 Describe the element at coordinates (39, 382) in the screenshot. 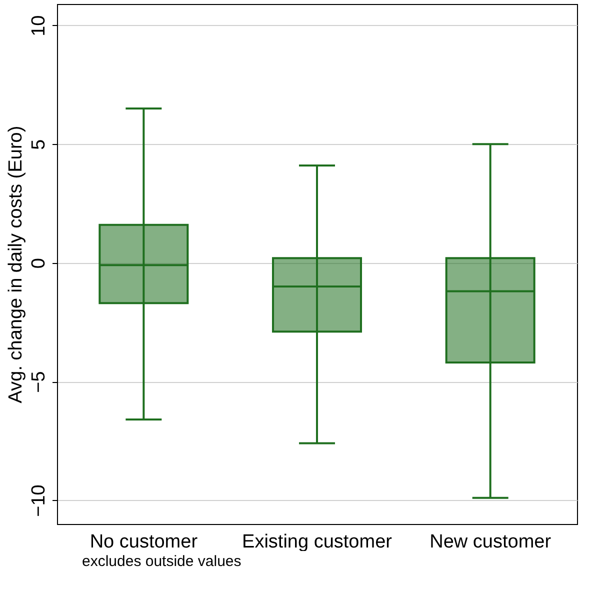

I see `y-tick-label: −5` at that location.